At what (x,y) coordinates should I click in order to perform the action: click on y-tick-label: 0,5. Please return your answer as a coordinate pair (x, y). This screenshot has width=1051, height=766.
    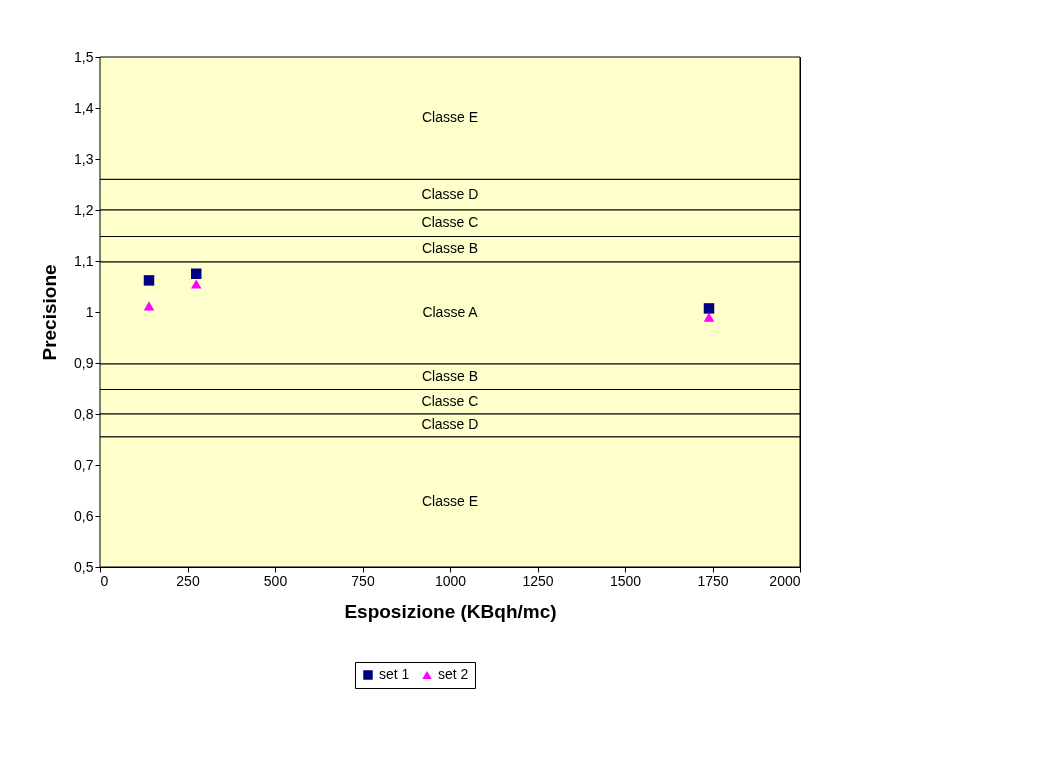
    Looking at the image, I should click on (84, 566).